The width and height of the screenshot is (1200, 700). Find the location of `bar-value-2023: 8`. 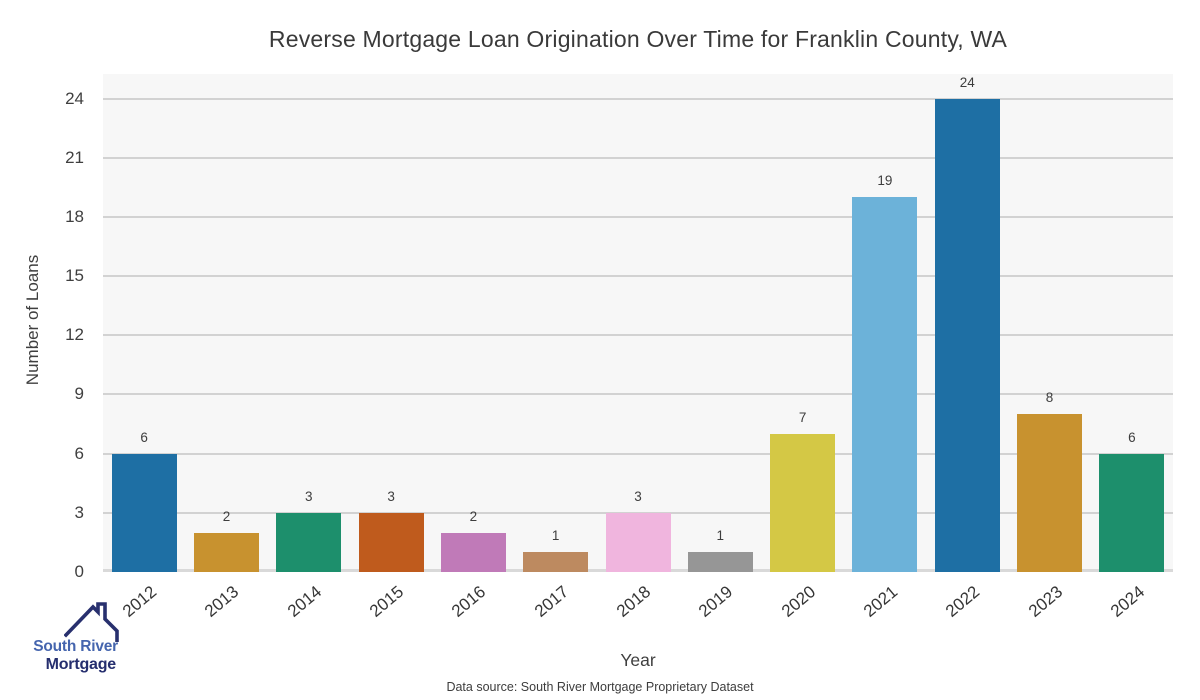

bar-value-2023: 8 is located at coordinates (1049, 398).